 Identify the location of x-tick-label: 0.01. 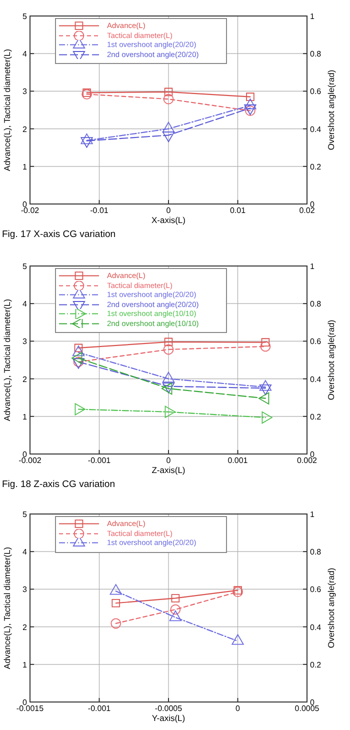
(238, 210).